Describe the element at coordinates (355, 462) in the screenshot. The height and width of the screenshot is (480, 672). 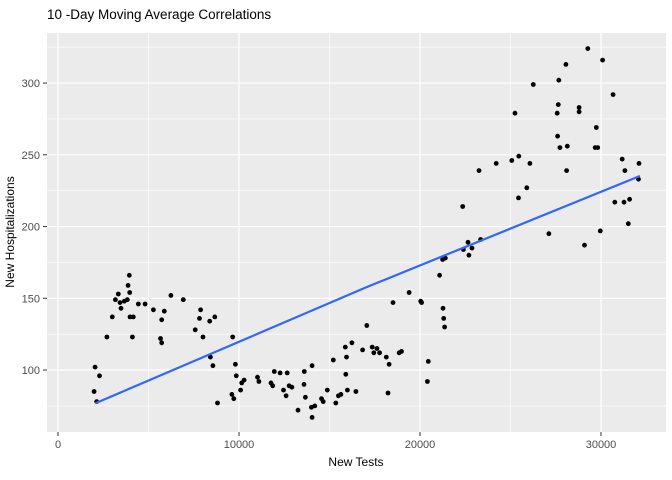
I see `x-axis-title: New Tests` at that location.